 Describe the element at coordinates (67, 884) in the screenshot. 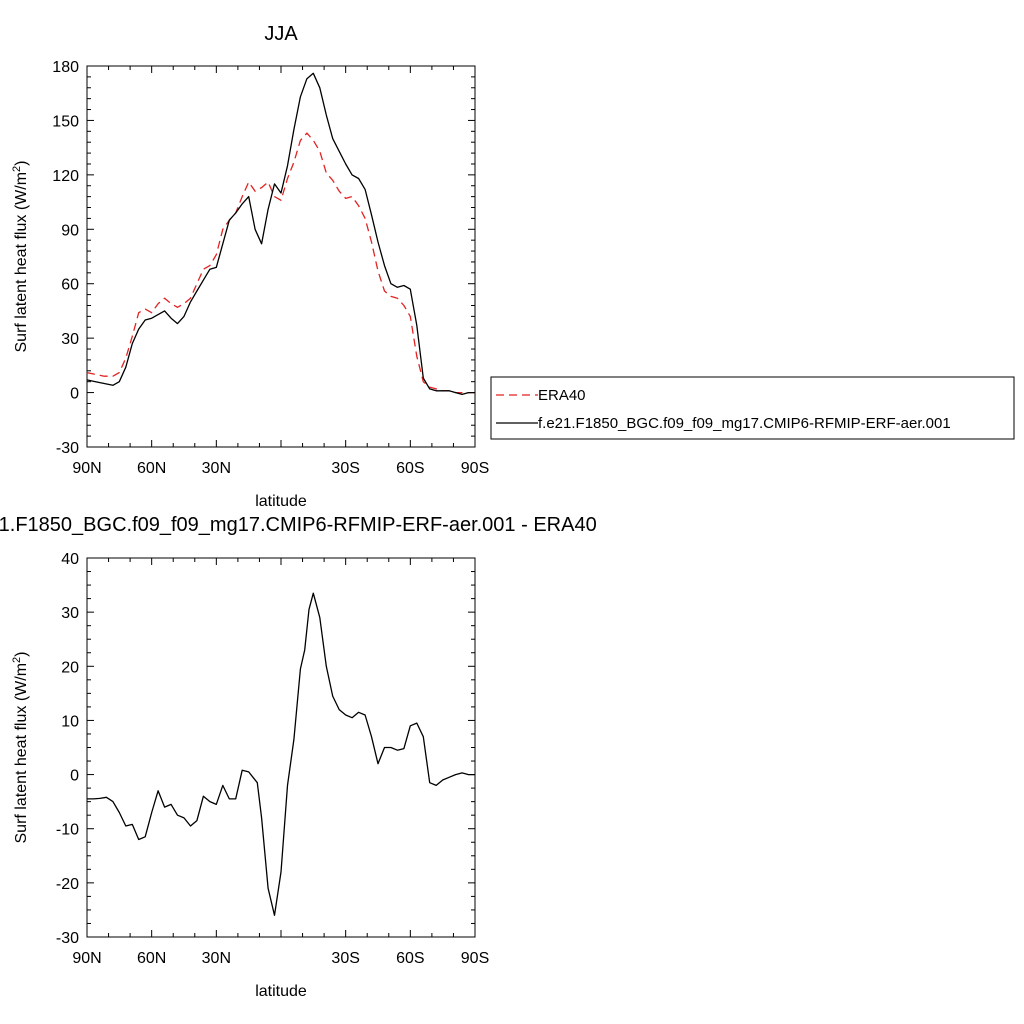

I see `y-tick-label: -20` at that location.